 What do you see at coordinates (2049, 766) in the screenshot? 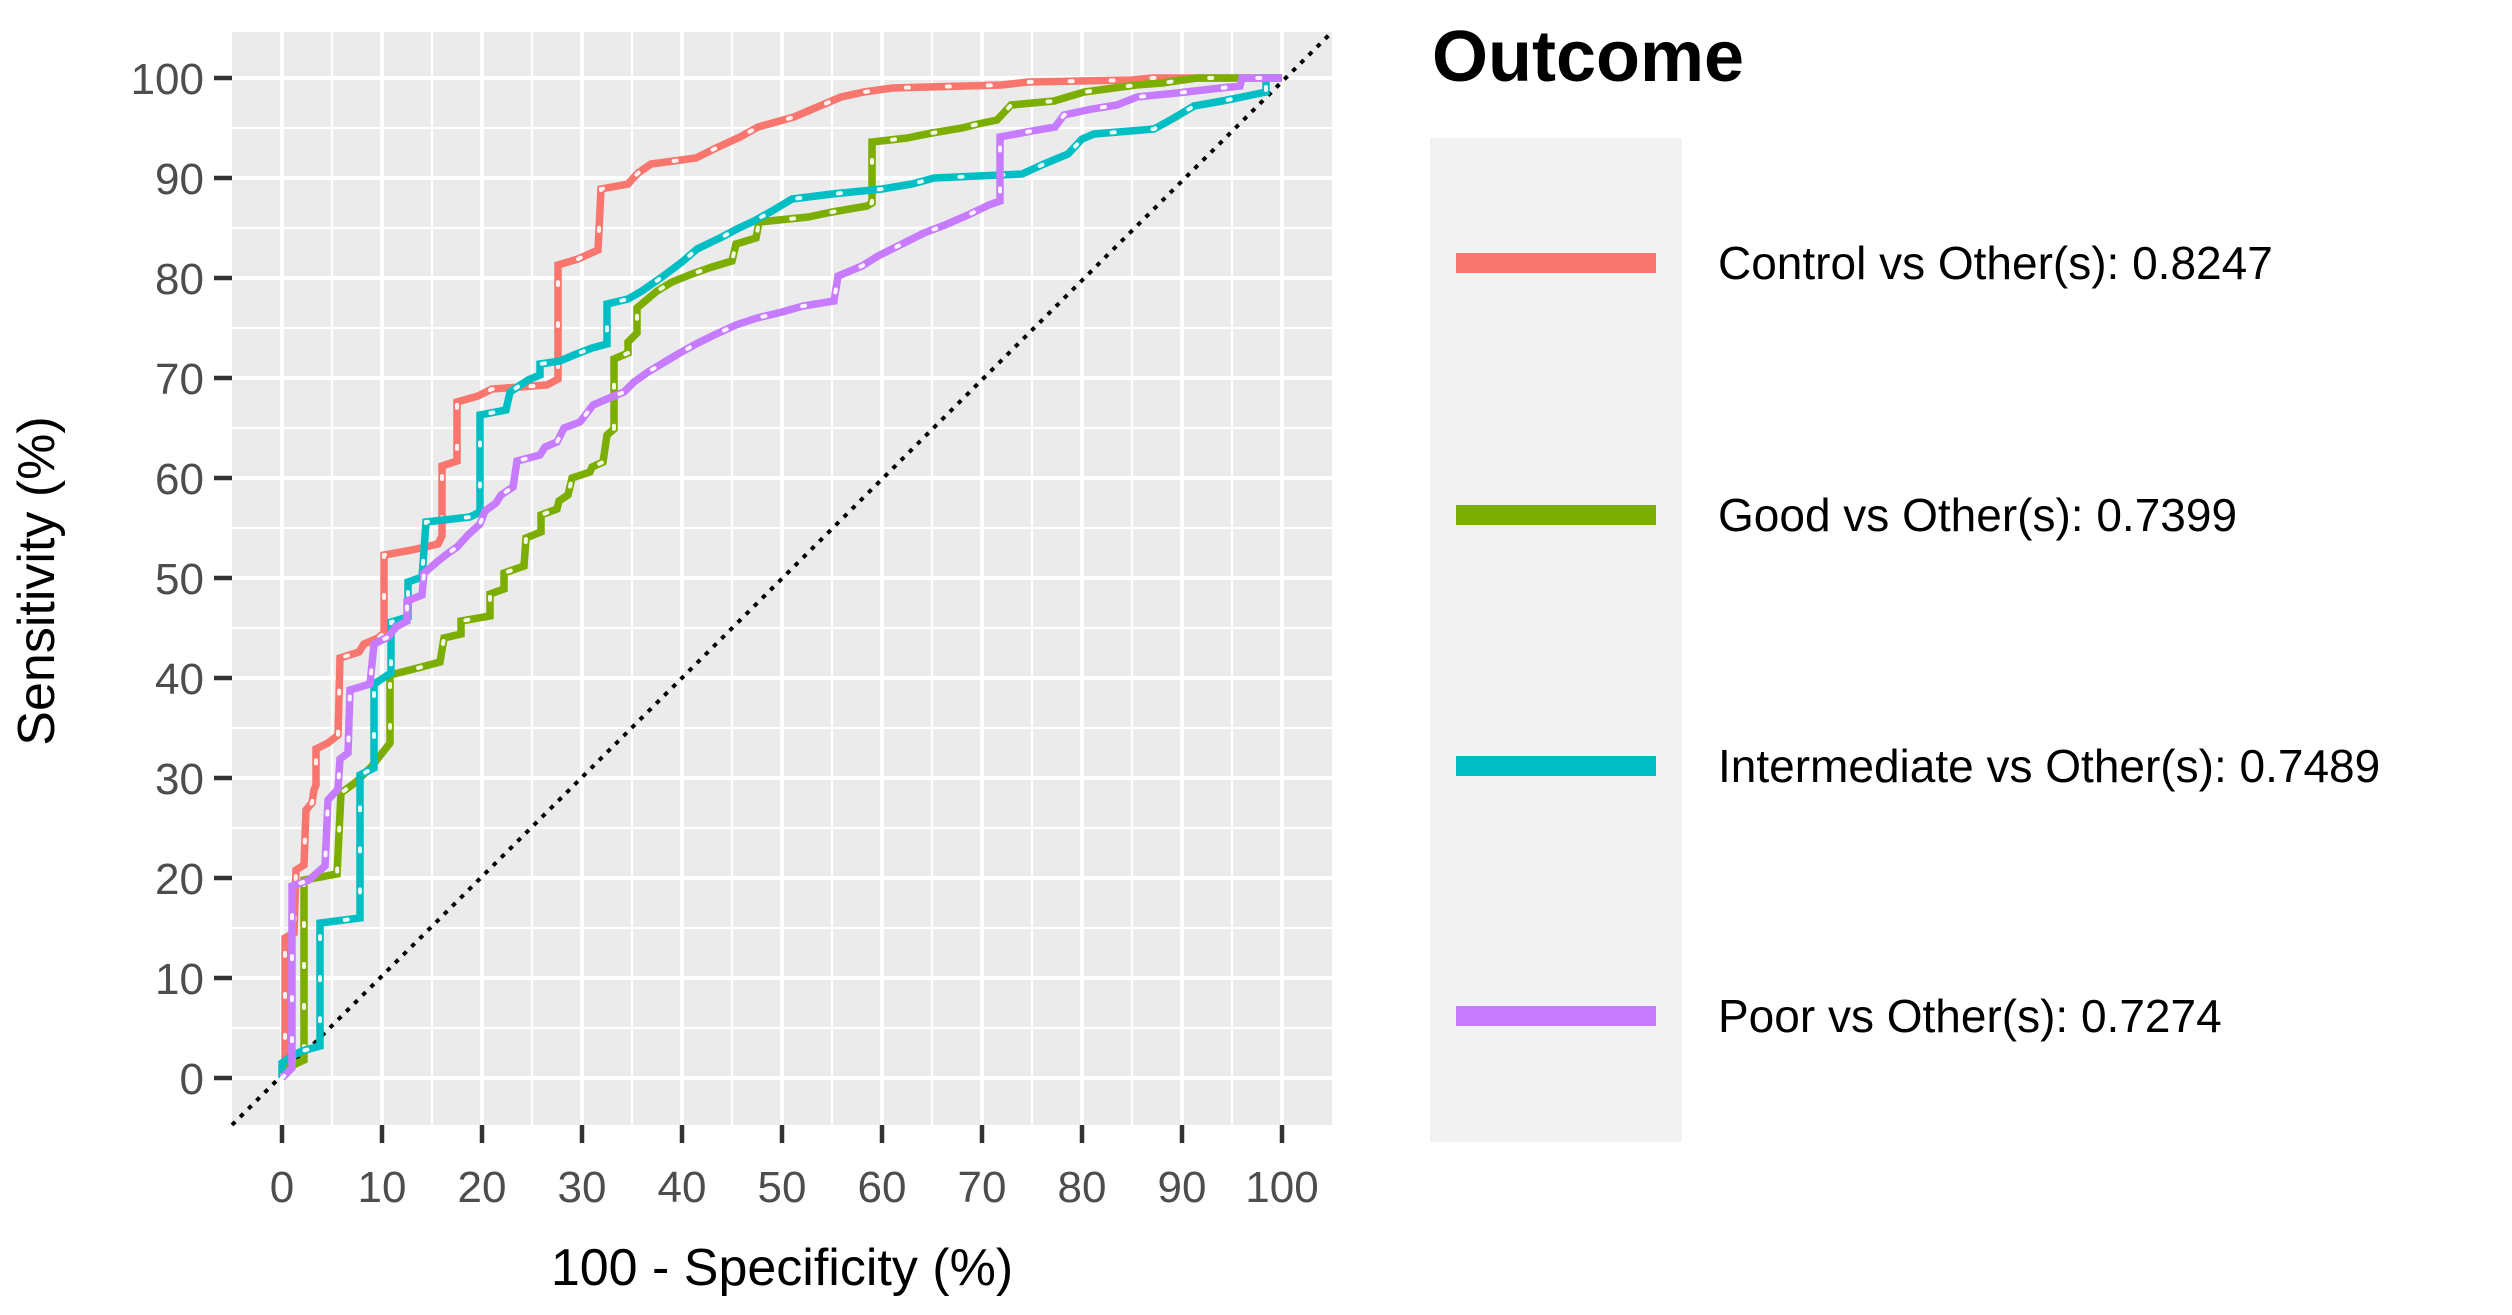
I see `legend-label-intermediate: Intermediate vs Other(s): 0.7489` at bounding box center [2049, 766].